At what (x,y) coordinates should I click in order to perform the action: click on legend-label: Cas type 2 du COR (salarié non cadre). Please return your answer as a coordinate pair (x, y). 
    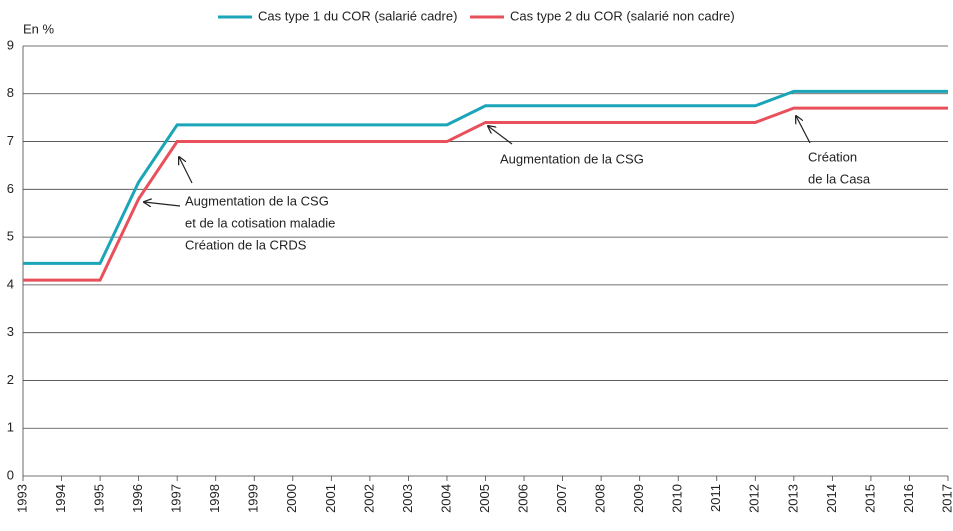
    Looking at the image, I should click on (622, 15).